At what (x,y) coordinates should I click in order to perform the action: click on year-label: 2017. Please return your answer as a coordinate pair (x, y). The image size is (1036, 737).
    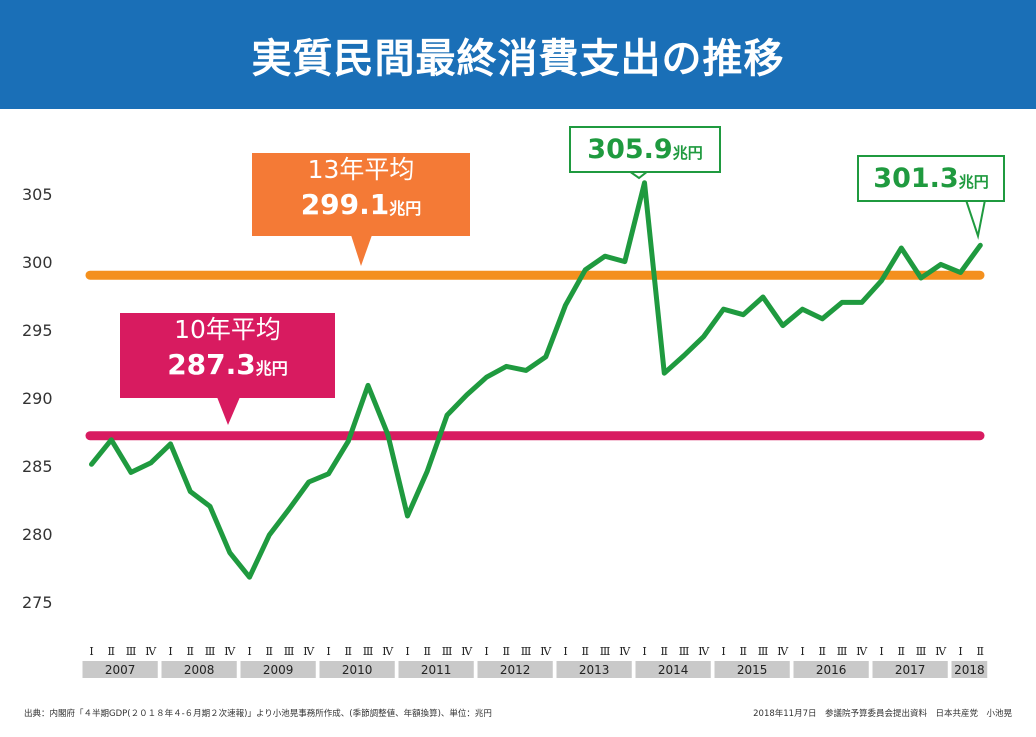
    Looking at the image, I should click on (910, 670).